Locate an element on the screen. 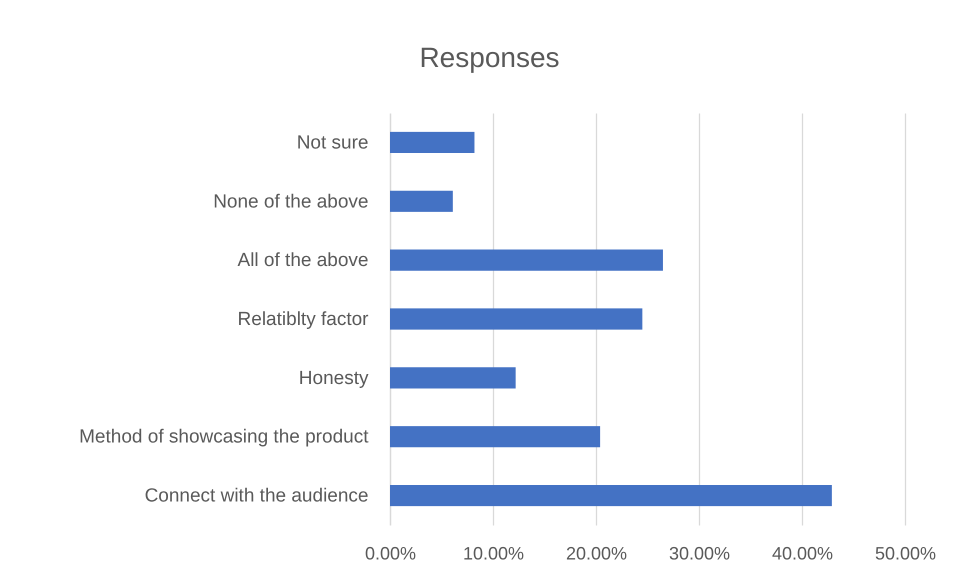 Image resolution: width=955 pixels, height=581 pixels. x-tick-label: 10.00% is located at coordinates (493, 554).